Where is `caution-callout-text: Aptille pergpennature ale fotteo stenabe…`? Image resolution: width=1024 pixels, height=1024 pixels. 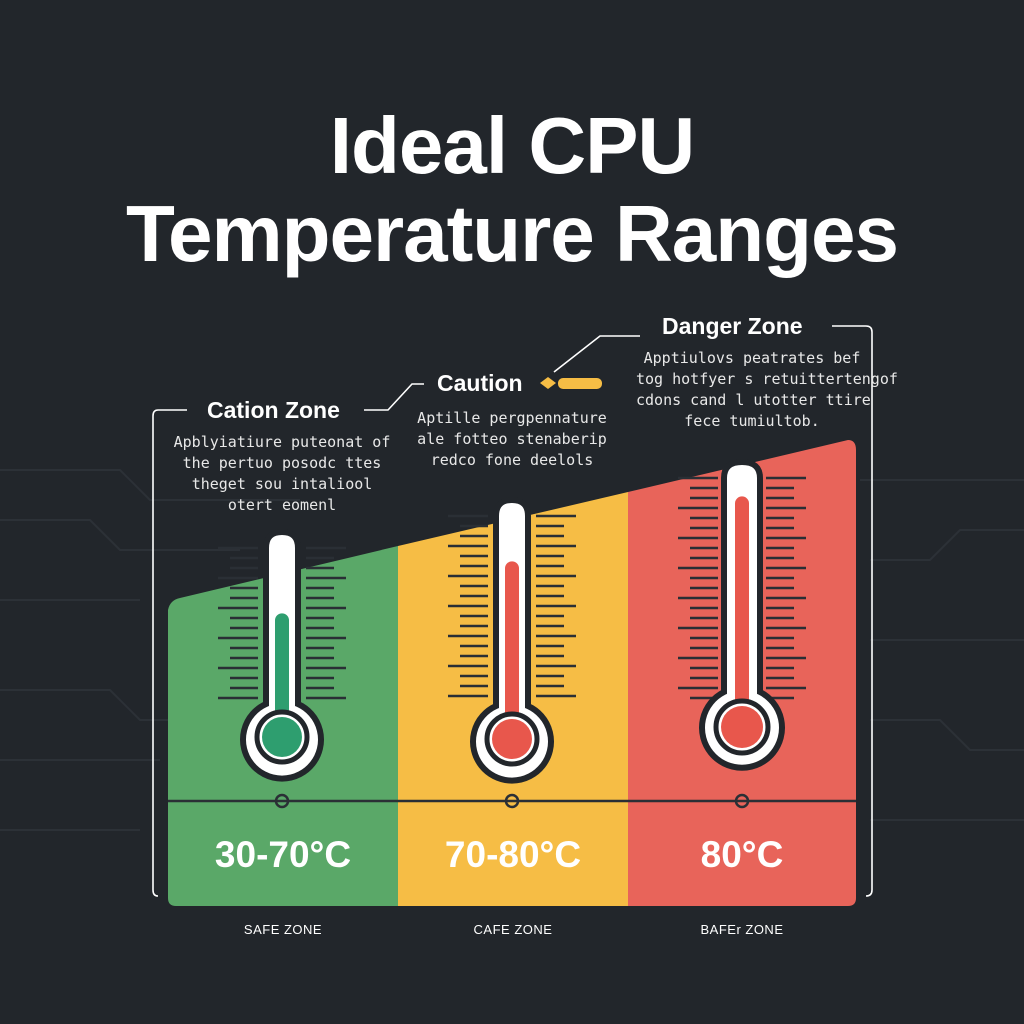 caution-callout-text: Aptille pergpennature ale fotteo stenabe… is located at coordinates (512, 439).